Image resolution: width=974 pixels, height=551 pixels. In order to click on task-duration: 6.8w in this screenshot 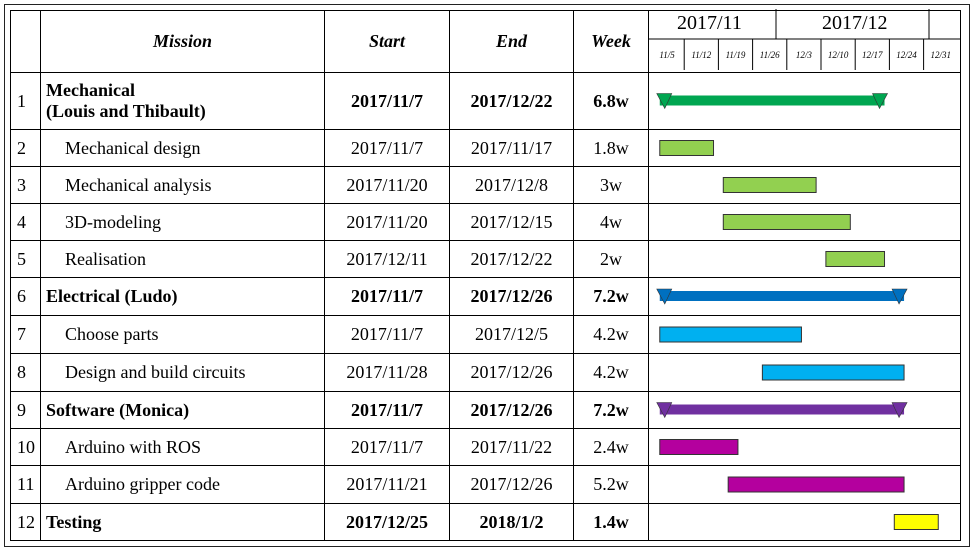, I will do `click(611, 101)`.